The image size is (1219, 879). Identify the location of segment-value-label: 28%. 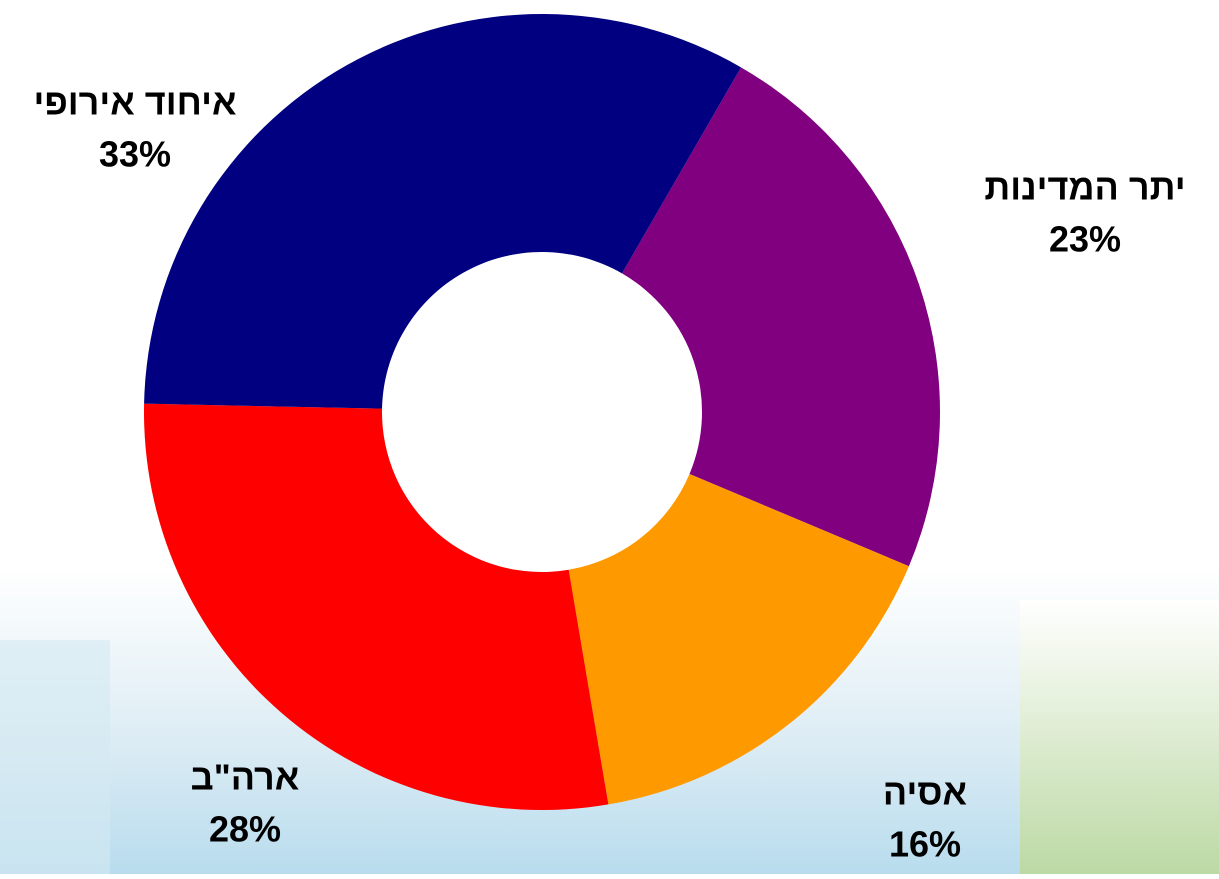
(245, 829).